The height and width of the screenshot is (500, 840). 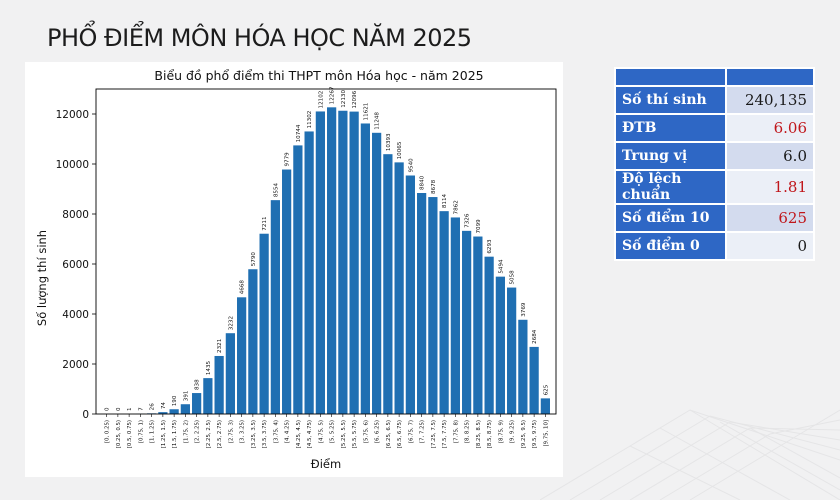 What do you see at coordinates (108, 431) in the screenshot?
I see `x-tick-label: [0, 0.25)` at bounding box center [108, 431].